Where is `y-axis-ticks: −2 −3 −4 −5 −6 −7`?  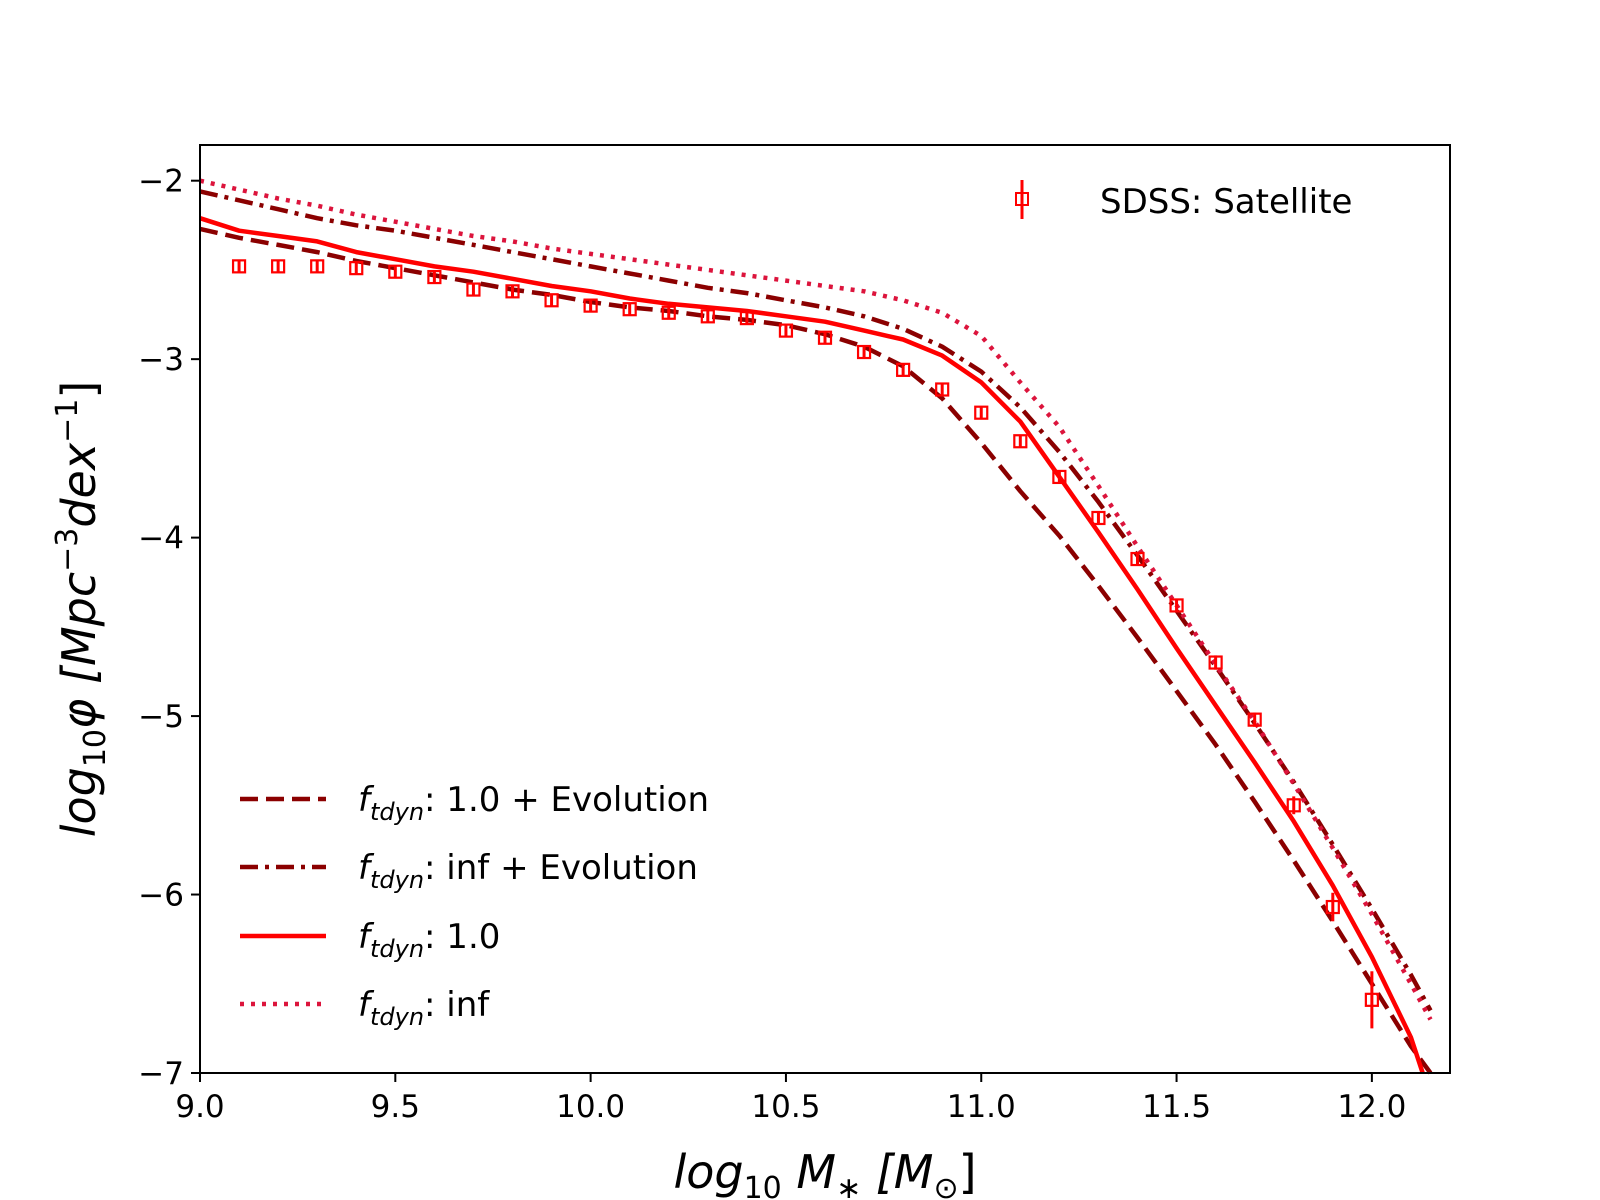 y-axis-ticks: −2 −3 −4 −5 −6 −7 is located at coordinates (169, 628).